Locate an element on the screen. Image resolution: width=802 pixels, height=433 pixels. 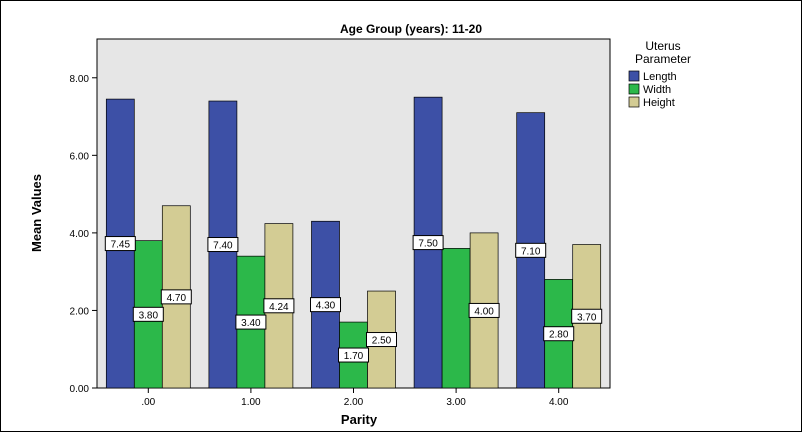
data-label: 2.80 is located at coordinates (559, 335).